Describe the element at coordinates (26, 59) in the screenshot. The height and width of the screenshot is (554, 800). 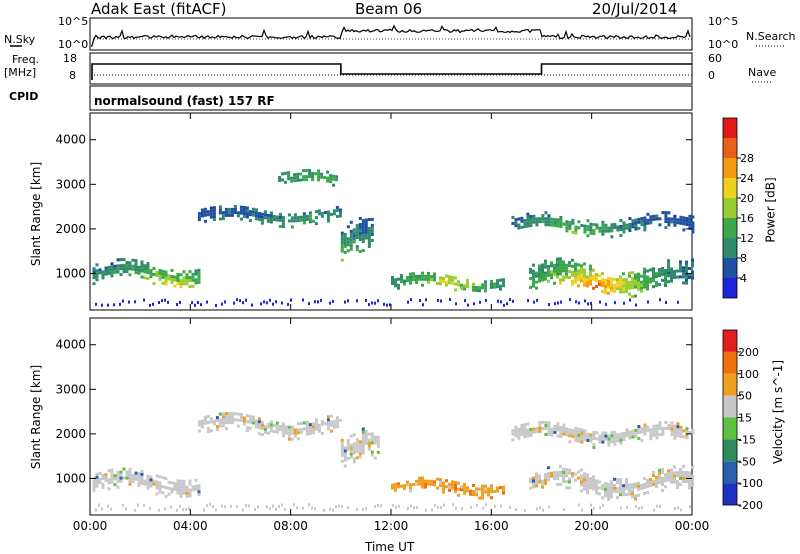
I see `freq-label: Freq.` at that location.